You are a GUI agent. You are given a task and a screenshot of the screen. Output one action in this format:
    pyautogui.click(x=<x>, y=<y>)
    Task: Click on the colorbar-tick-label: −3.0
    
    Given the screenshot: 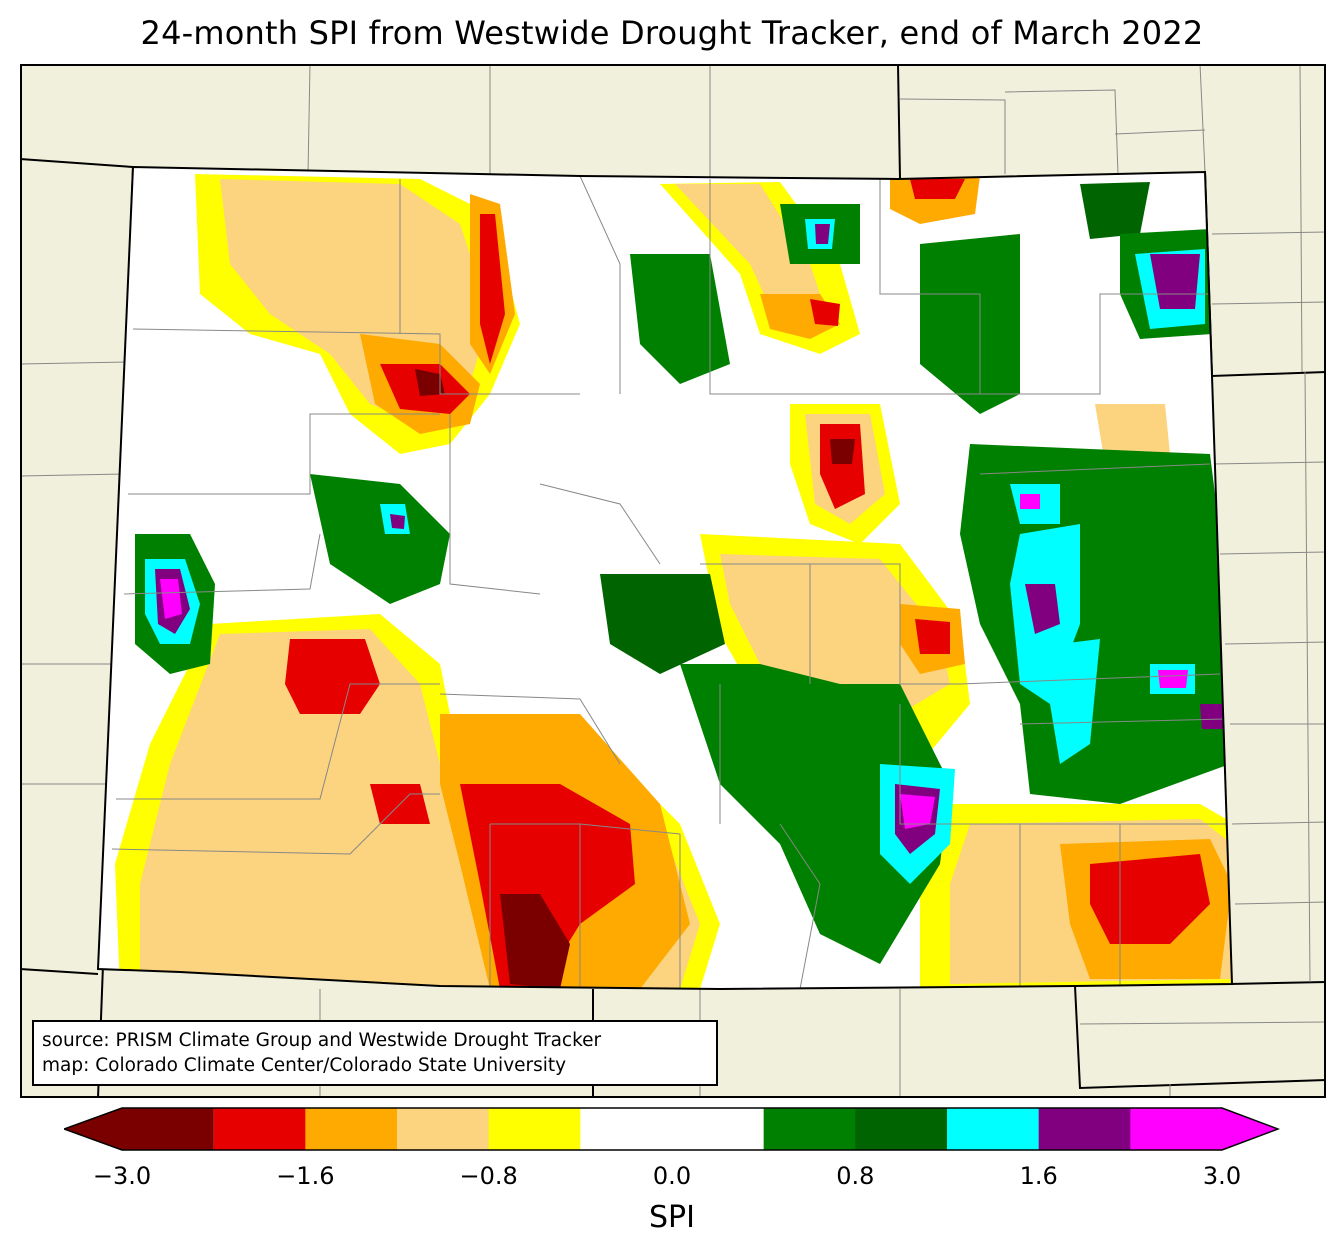 What is the action you would take?
    pyautogui.click(x=122, y=1176)
    